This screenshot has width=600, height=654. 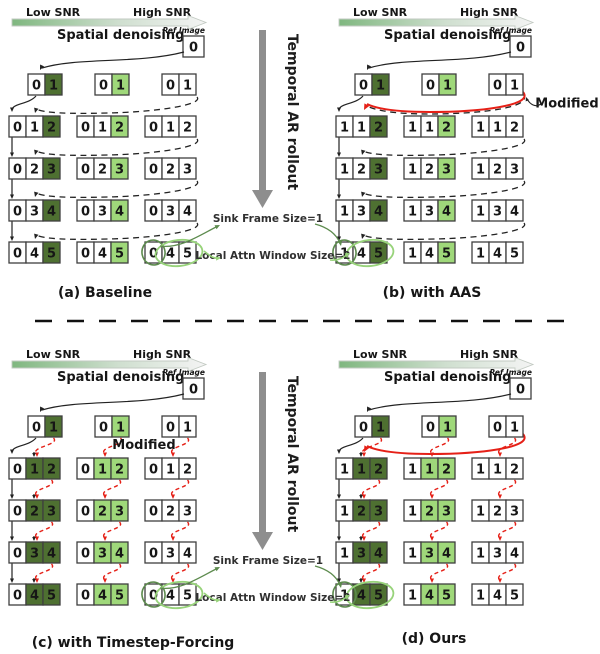 What do you see at coordinates (189, 578) in the screenshot?
I see `sink-arrow-left` at bounding box center [189, 578].